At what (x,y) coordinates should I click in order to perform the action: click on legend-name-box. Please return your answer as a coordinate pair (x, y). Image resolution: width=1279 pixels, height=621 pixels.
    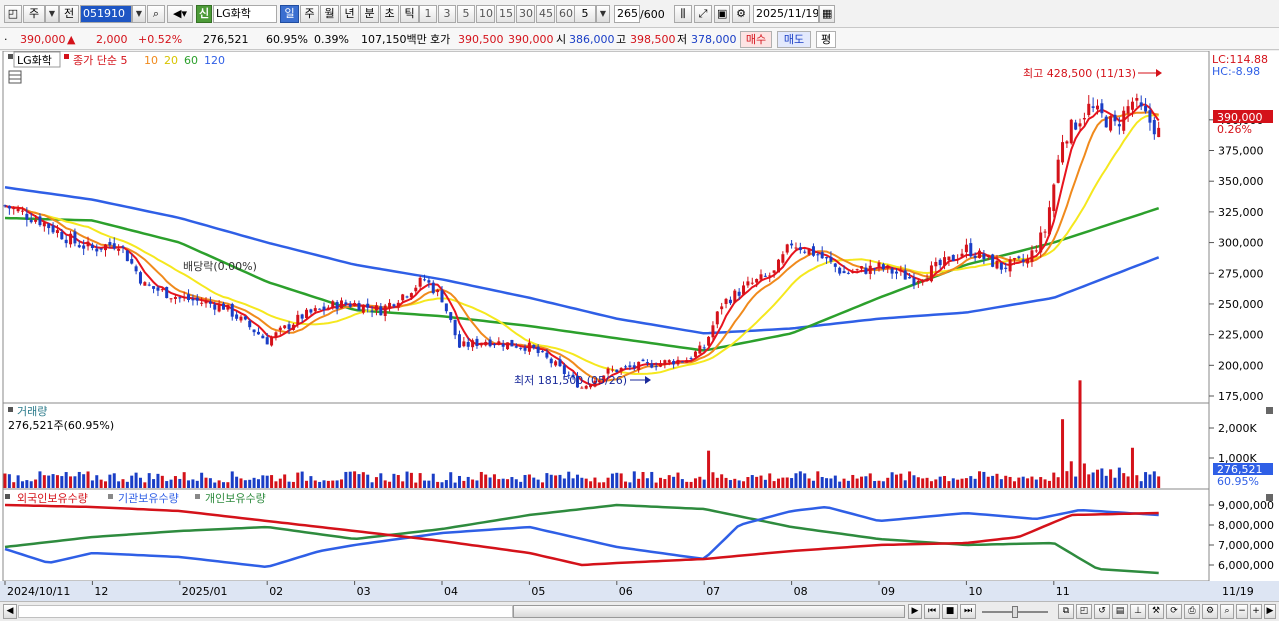
    Looking at the image, I should click on (37, 59).